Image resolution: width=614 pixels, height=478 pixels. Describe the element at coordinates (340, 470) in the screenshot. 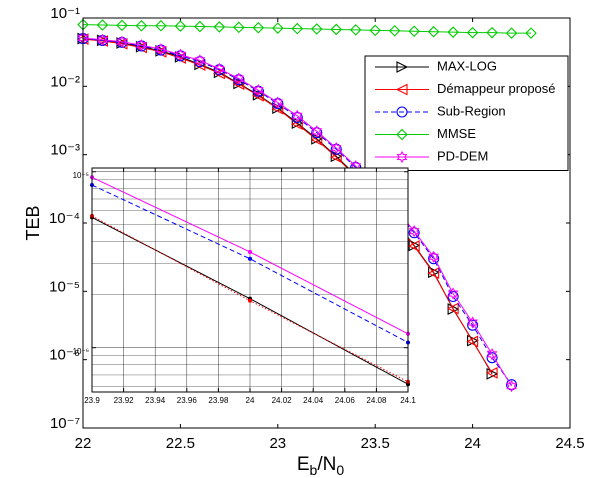

I see `x-axis-label-part: 0` at that location.